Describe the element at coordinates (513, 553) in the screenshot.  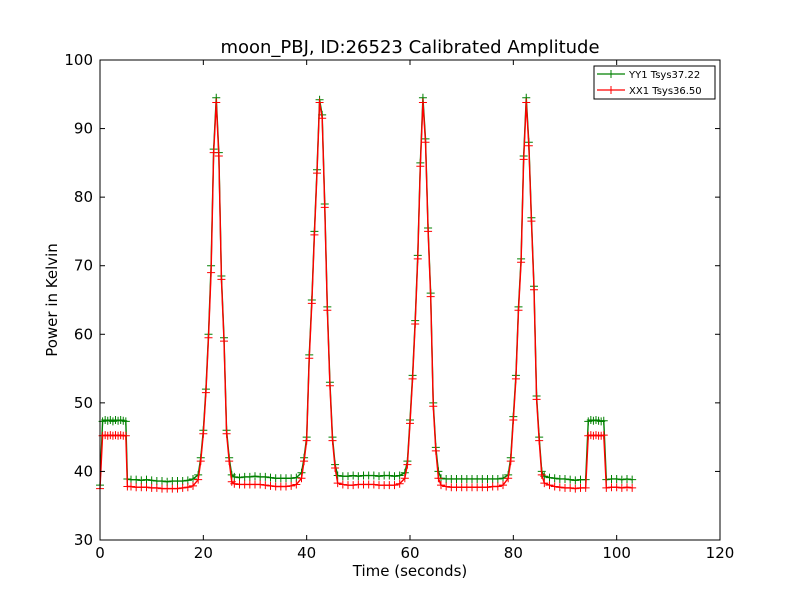
I see `x-tick-label: 80` at that location.